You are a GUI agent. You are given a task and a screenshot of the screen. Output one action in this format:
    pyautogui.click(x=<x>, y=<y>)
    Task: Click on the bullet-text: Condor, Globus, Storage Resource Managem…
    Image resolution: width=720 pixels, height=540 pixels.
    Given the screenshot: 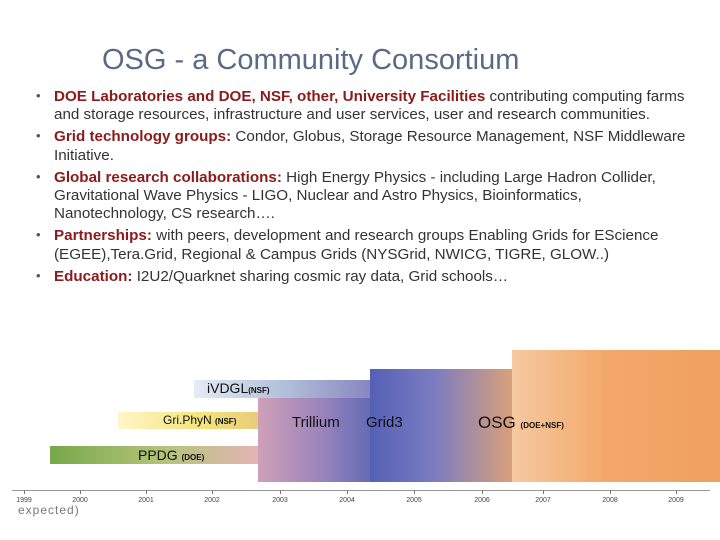 What is the action you would take?
    pyautogui.click(x=370, y=146)
    